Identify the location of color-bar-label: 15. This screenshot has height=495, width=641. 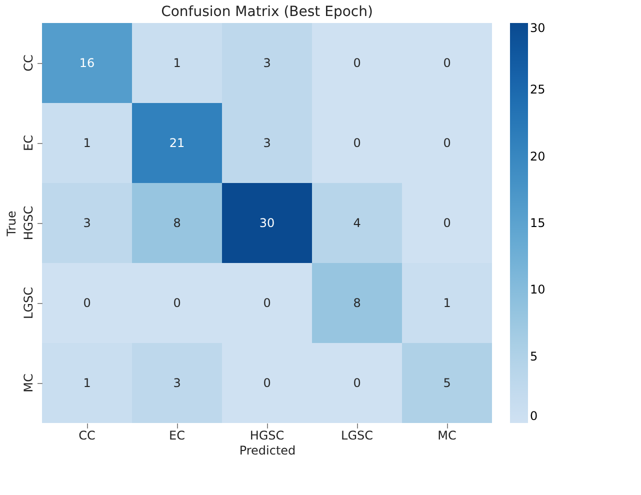
(538, 223).